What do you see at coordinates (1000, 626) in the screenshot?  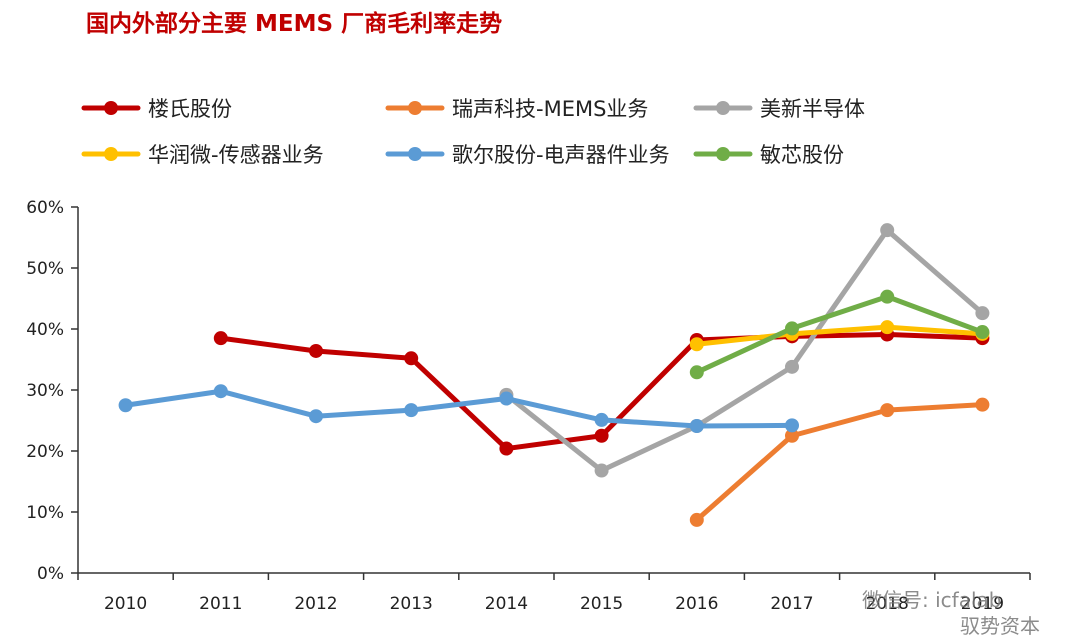 I see `watermark-brand: 驭势资本` at bounding box center [1000, 626].